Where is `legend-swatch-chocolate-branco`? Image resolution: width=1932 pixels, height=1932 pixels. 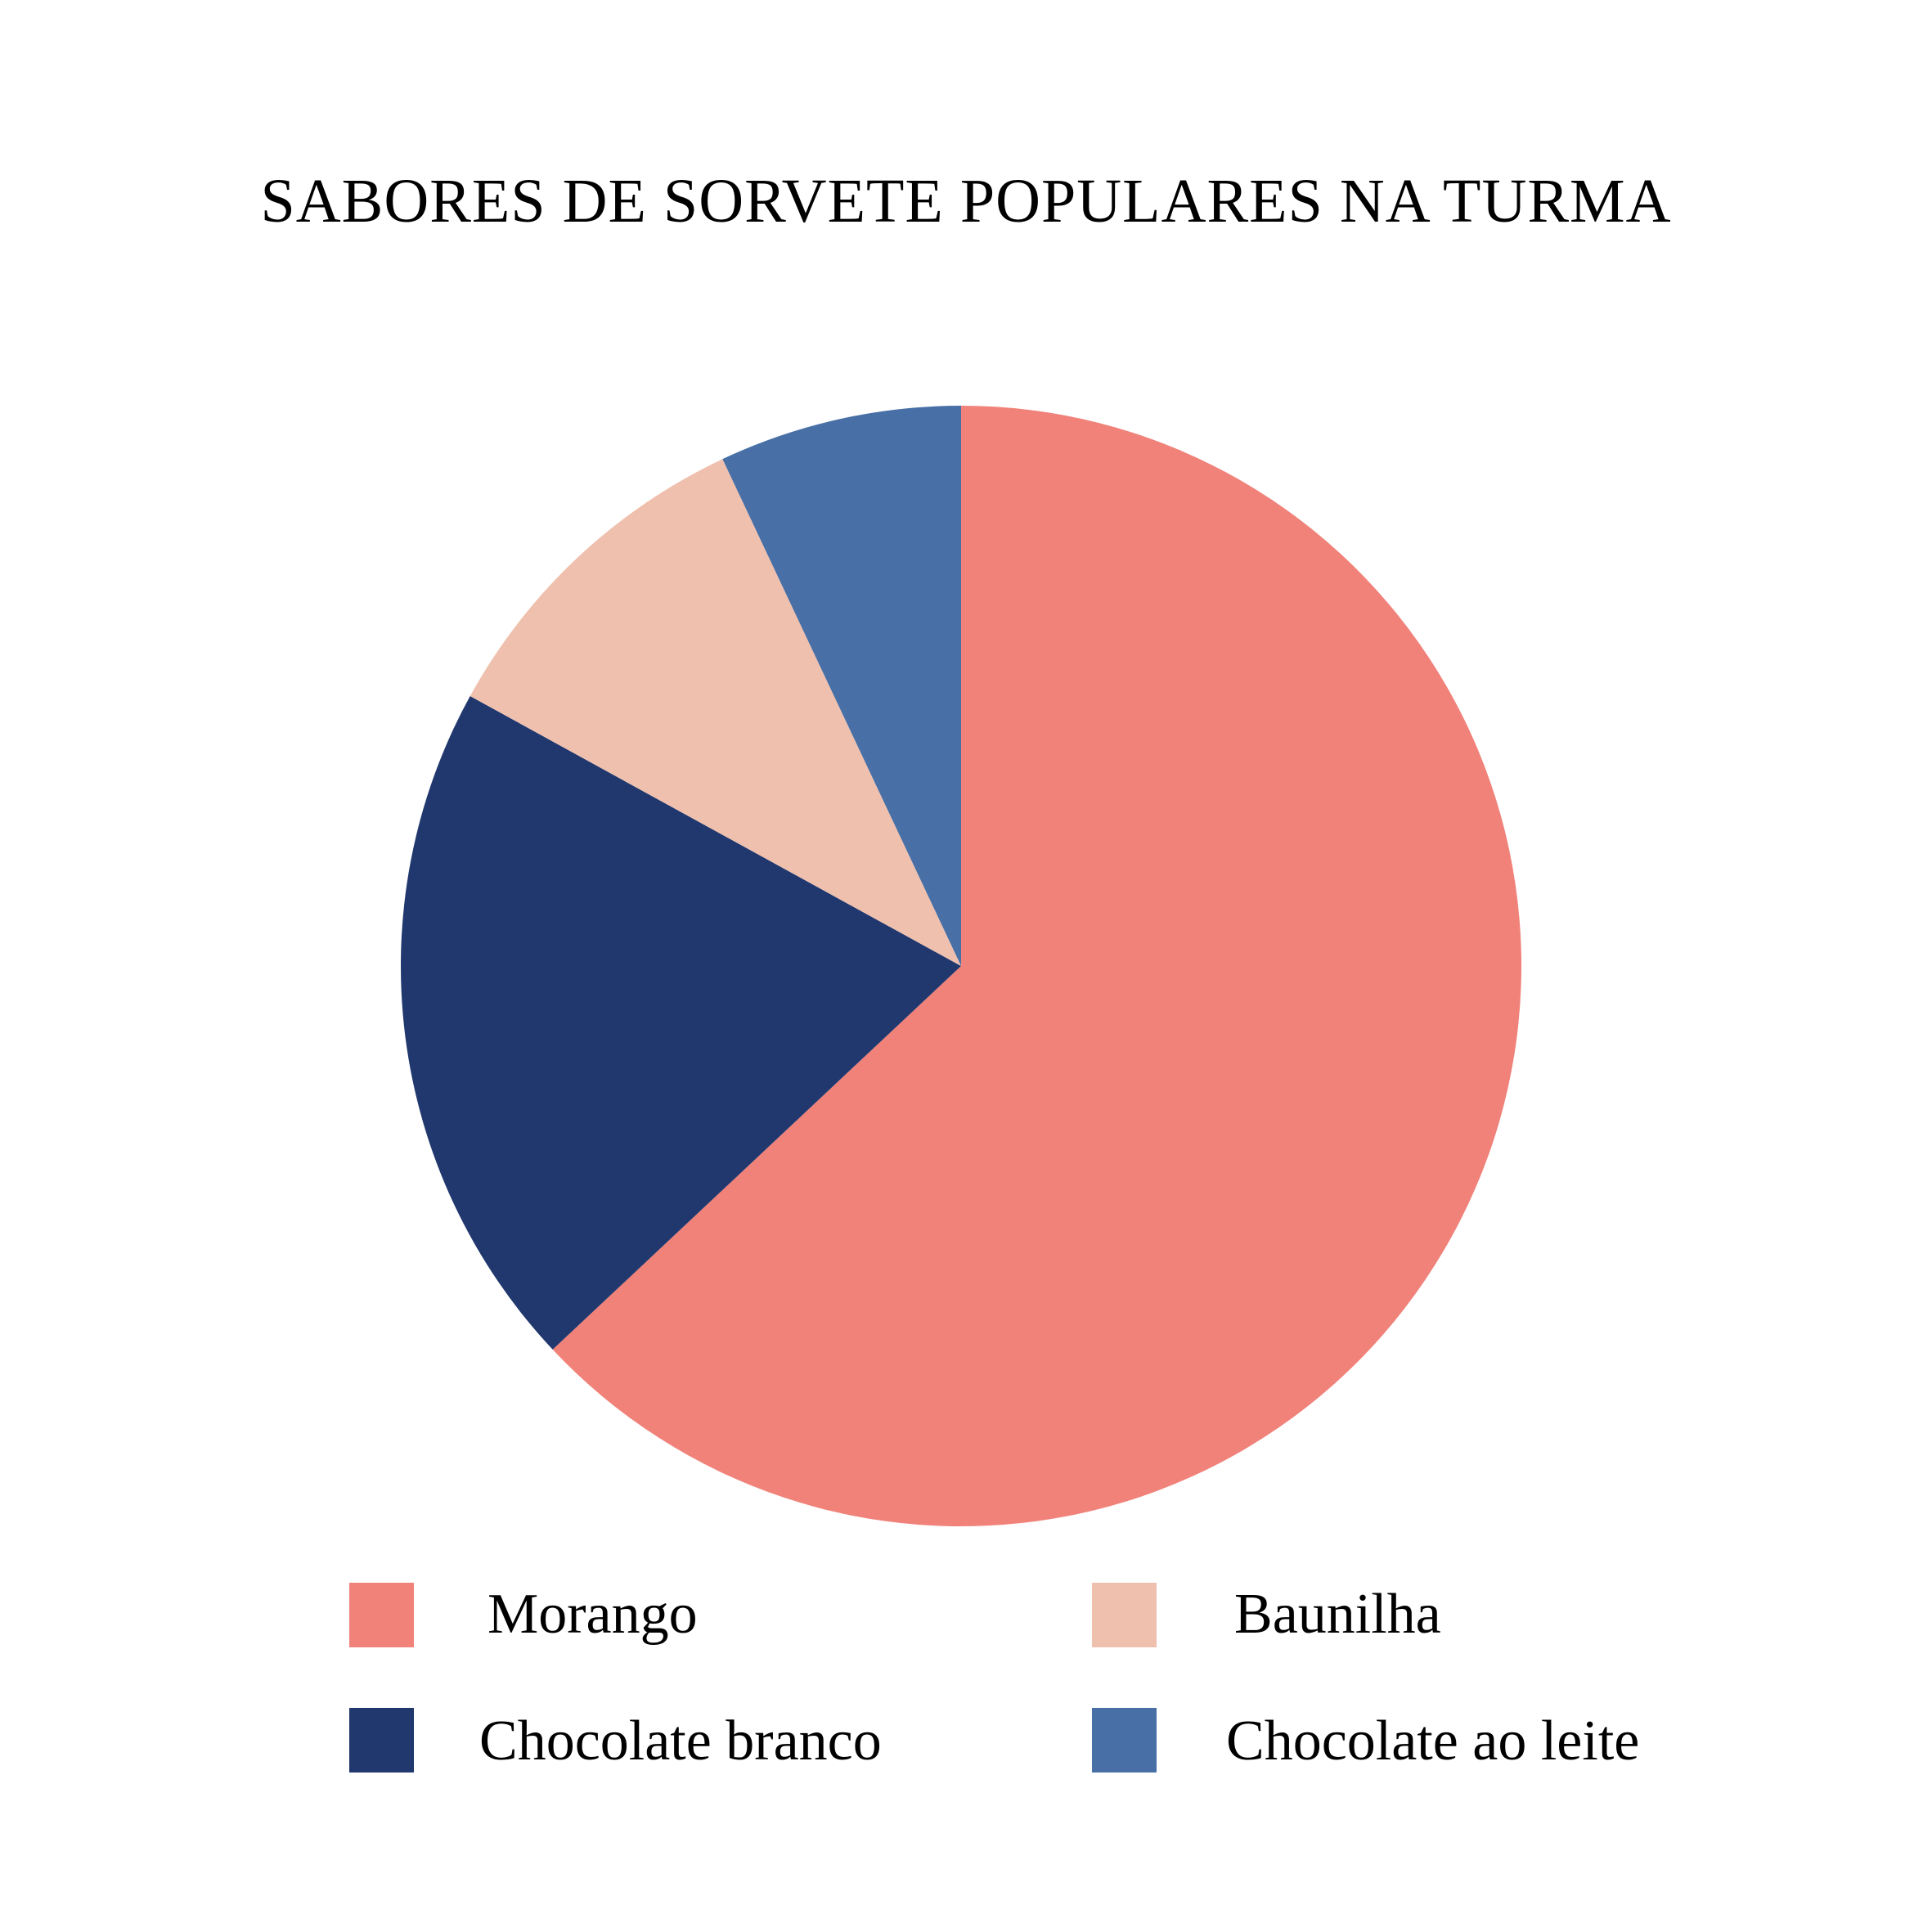
legend-swatch-chocolate-branco is located at coordinates (382, 1740).